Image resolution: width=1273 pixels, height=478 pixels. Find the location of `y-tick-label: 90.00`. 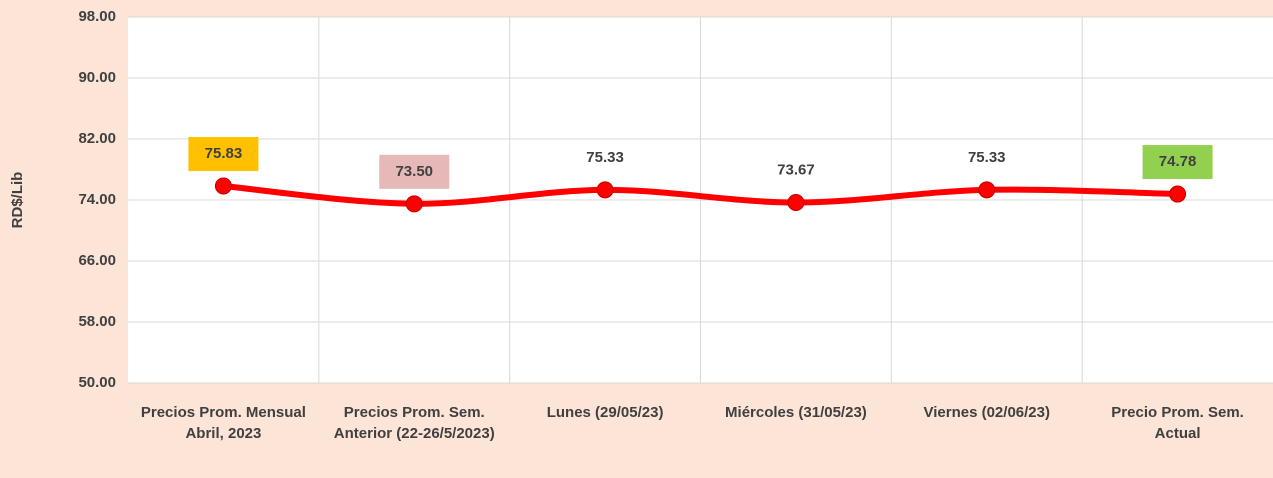

y-tick-label: 90.00 is located at coordinates (97, 77).